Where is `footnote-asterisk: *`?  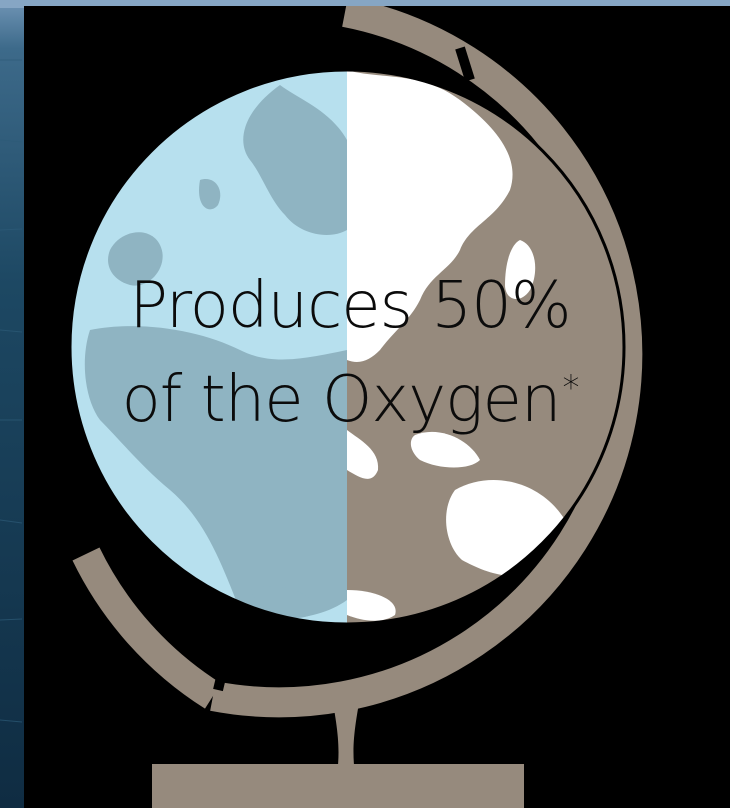
footnote-asterisk: * is located at coordinates (570, 388).